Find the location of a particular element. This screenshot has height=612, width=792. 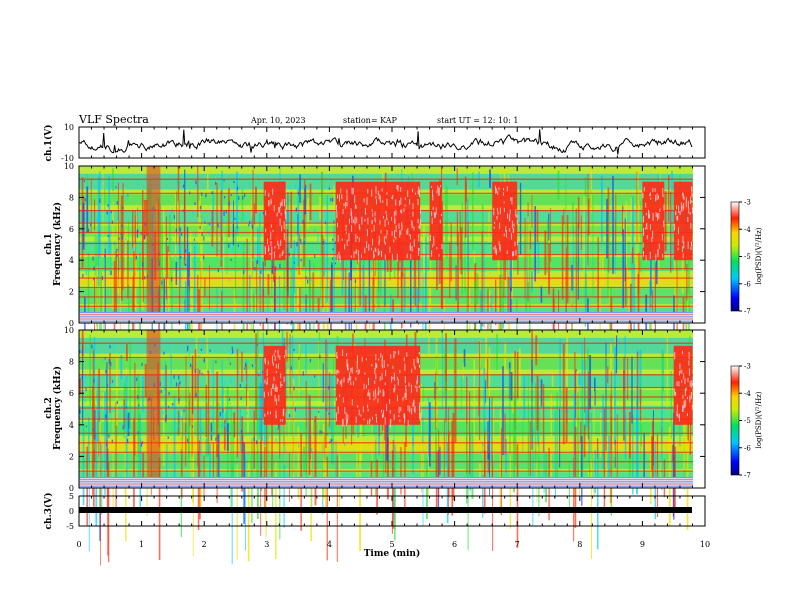

date-label: Apr. 10, 2023 is located at coordinates (278, 120).